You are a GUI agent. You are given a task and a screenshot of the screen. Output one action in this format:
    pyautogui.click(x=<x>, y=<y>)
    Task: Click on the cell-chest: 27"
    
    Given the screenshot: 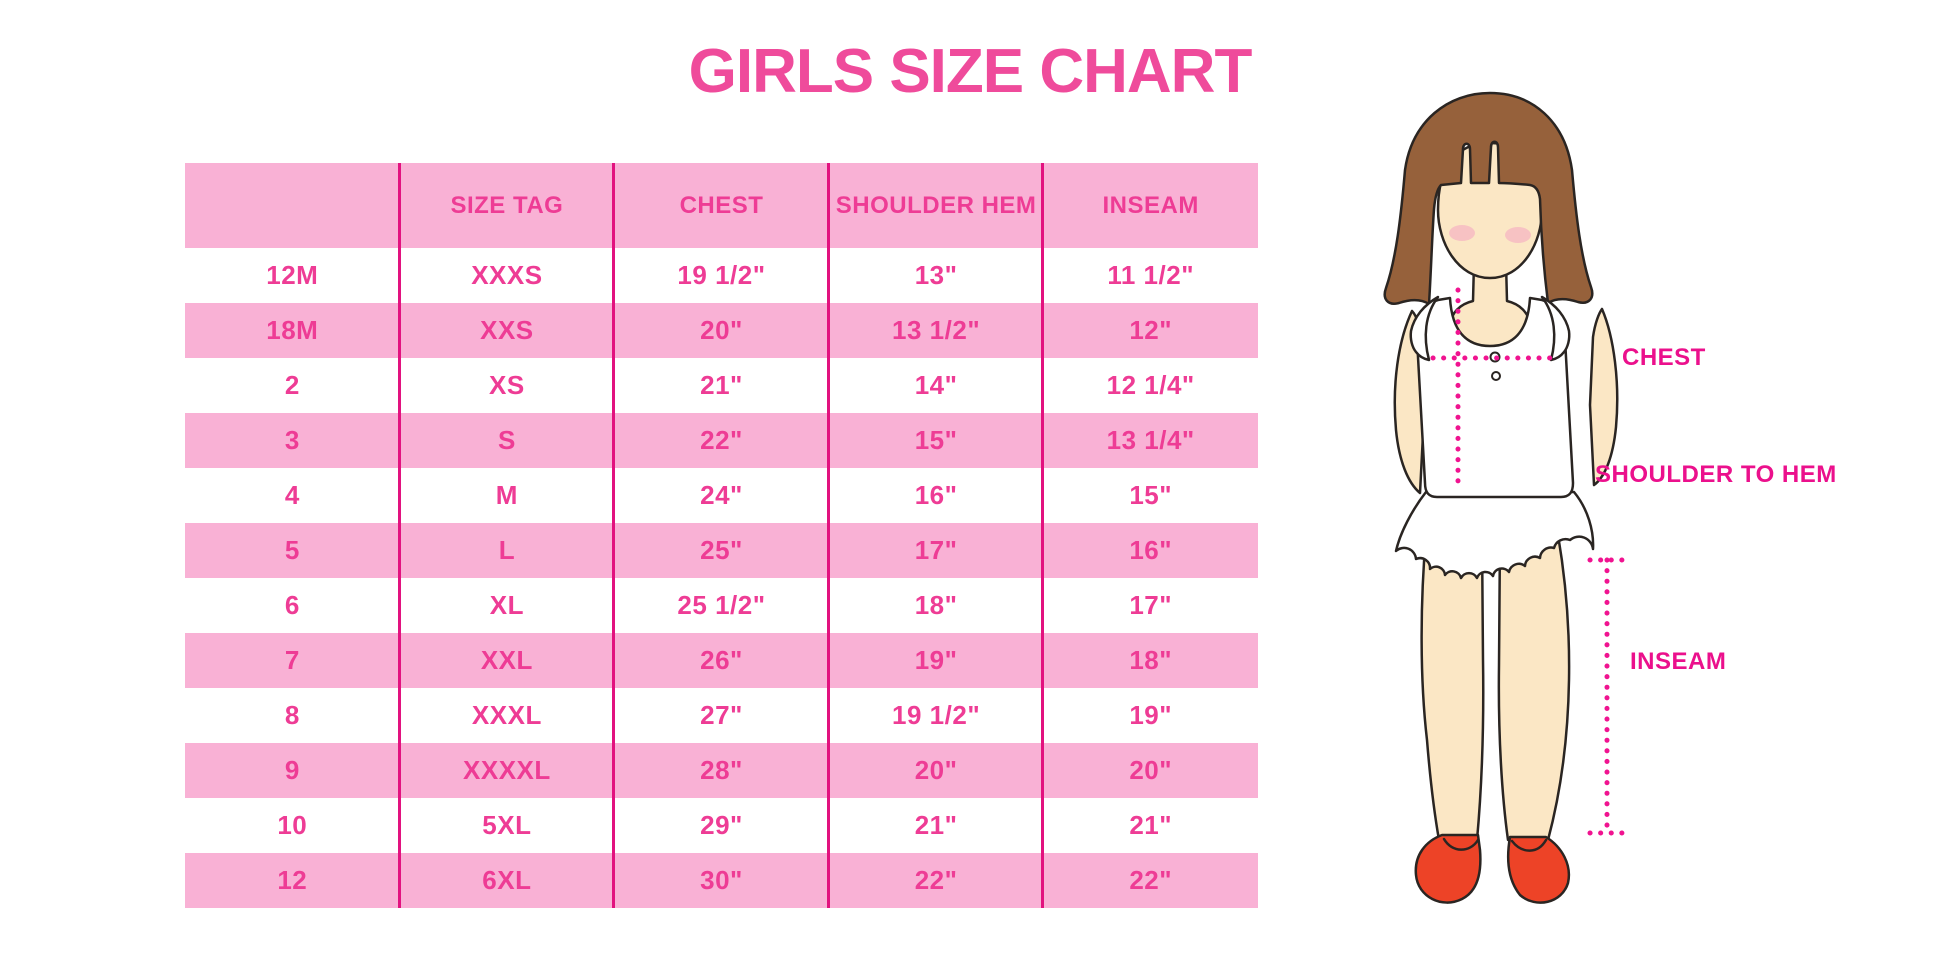 What is the action you would take?
    pyautogui.click(x=721, y=715)
    